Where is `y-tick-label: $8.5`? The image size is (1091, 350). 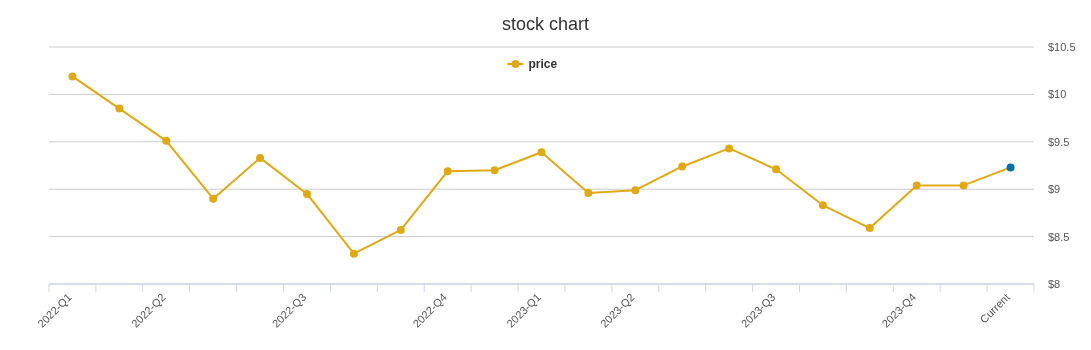 y-tick-label: $8.5 is located at coordinates (1059, 236).